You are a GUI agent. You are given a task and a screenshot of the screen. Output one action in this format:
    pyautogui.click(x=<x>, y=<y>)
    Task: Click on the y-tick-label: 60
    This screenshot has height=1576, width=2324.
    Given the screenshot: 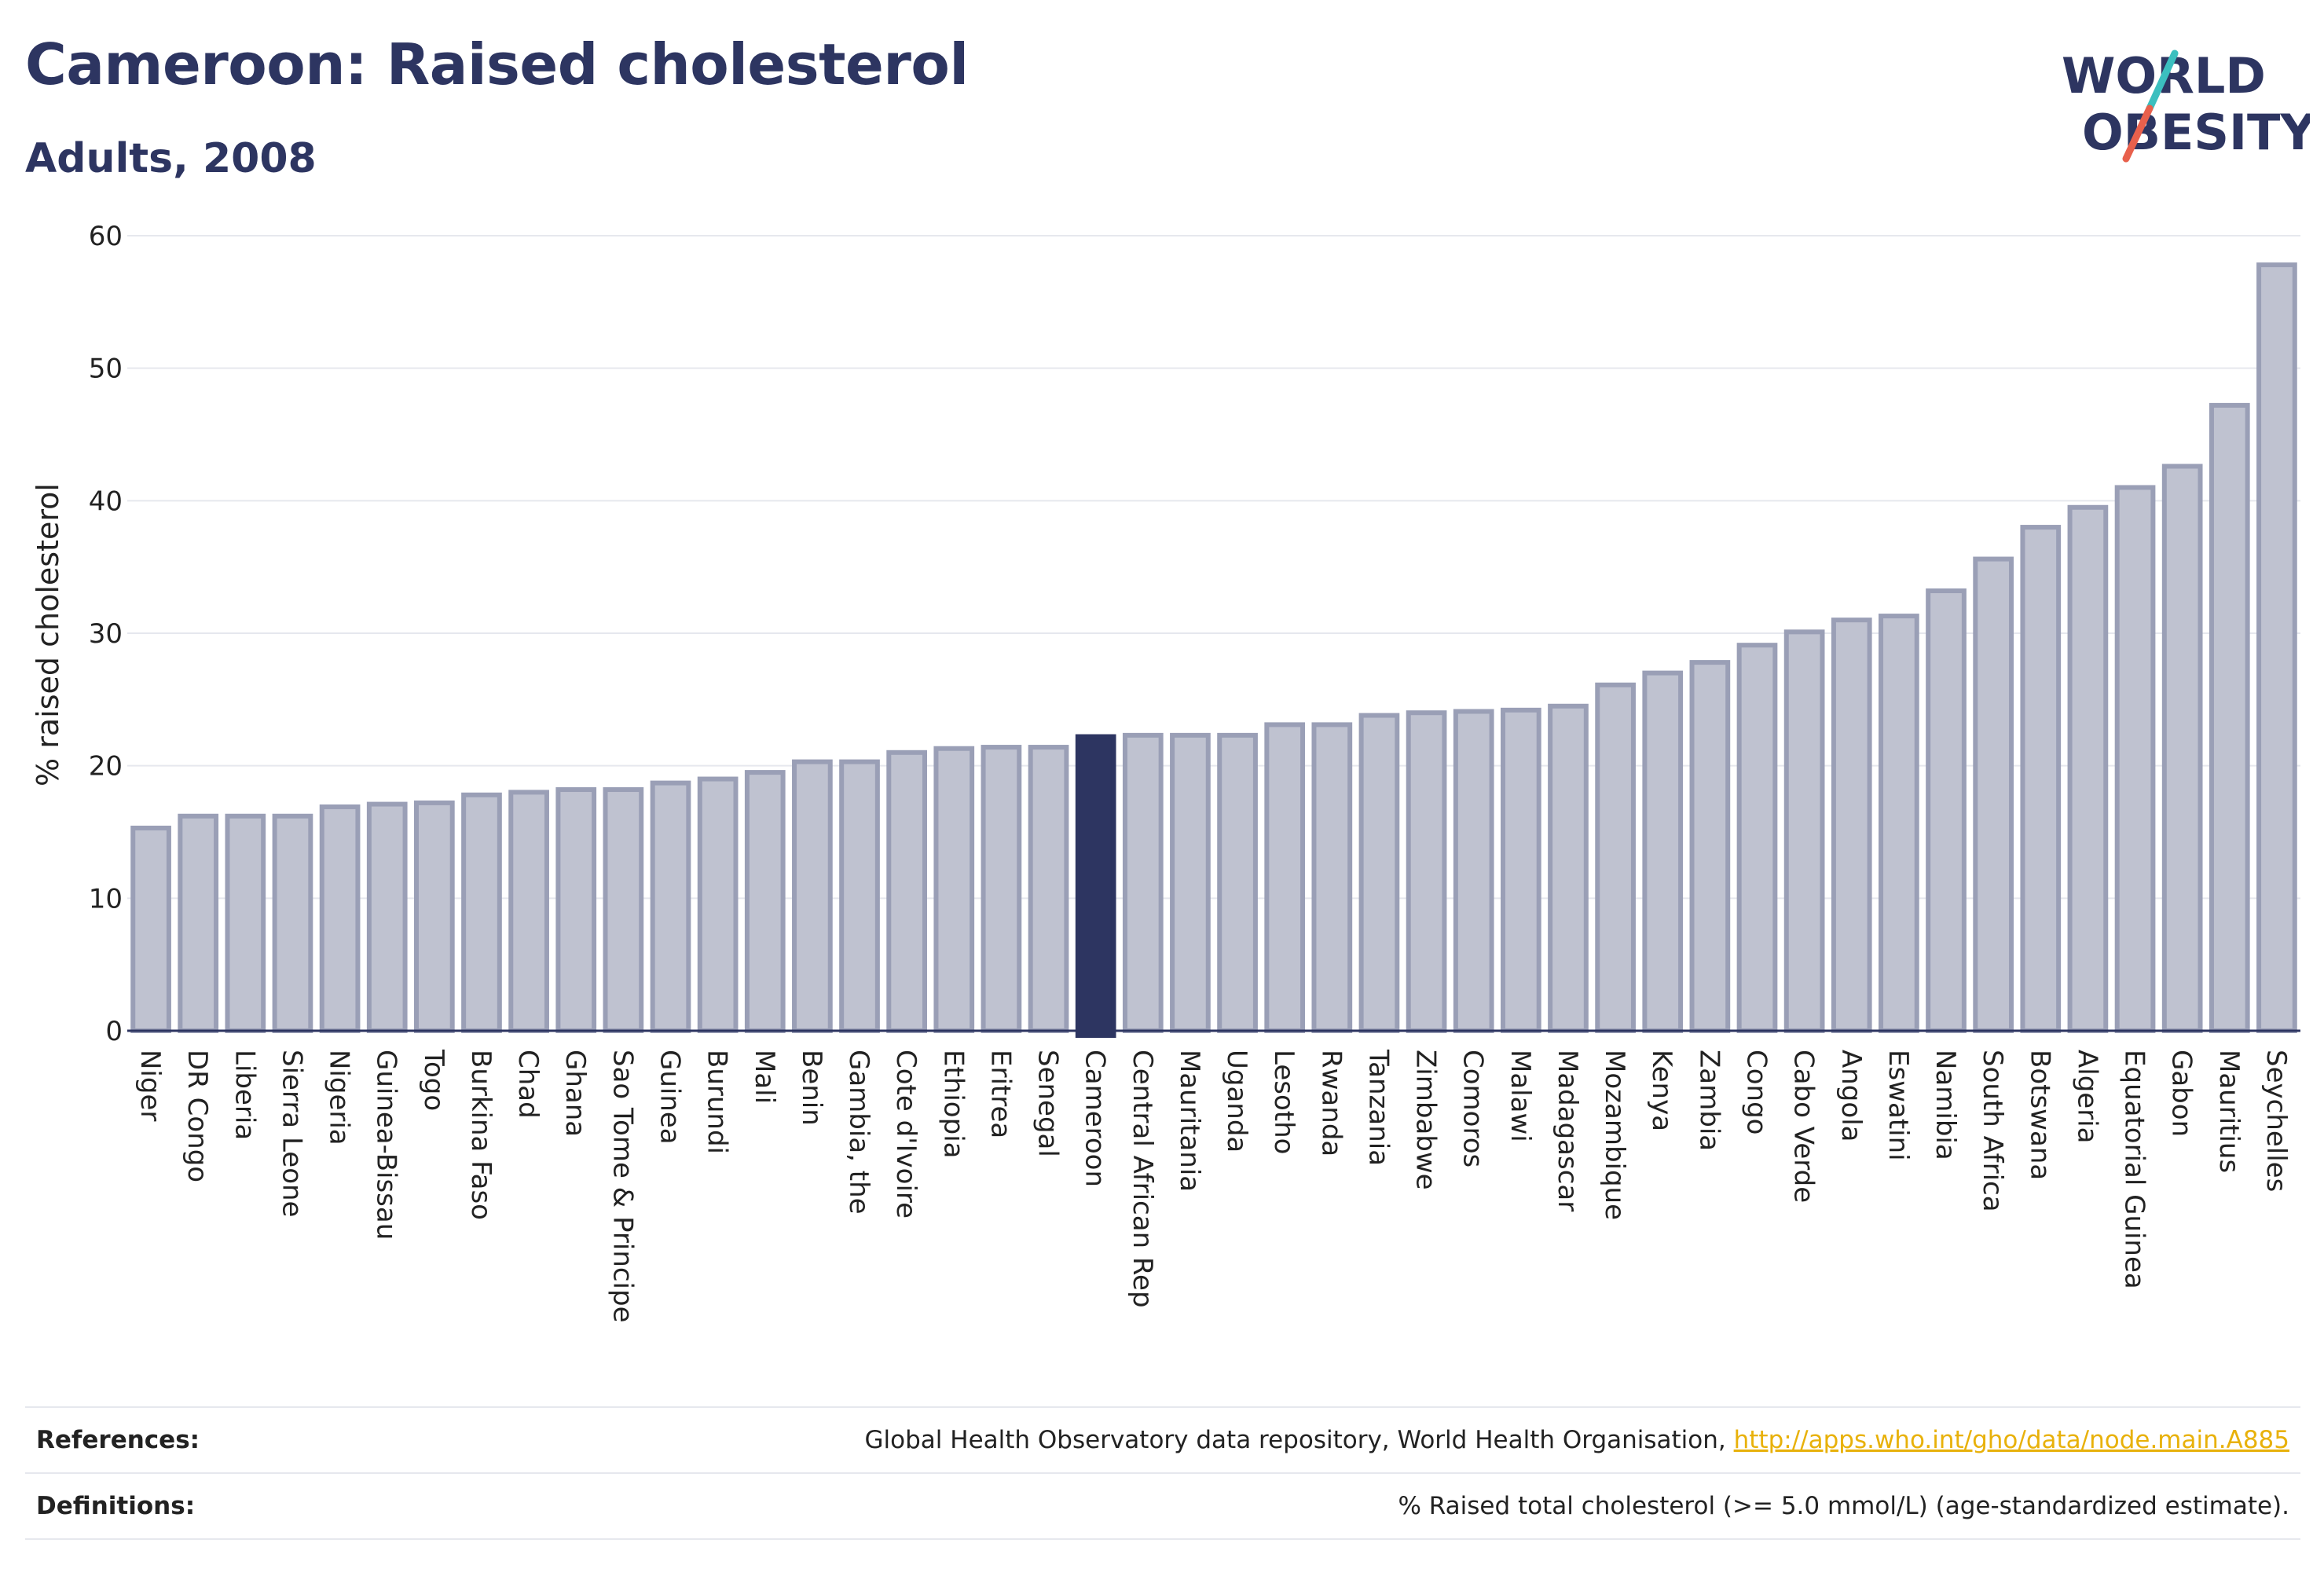 What is the action you would take?
    pyautogui.click(x=106, y=236)
    